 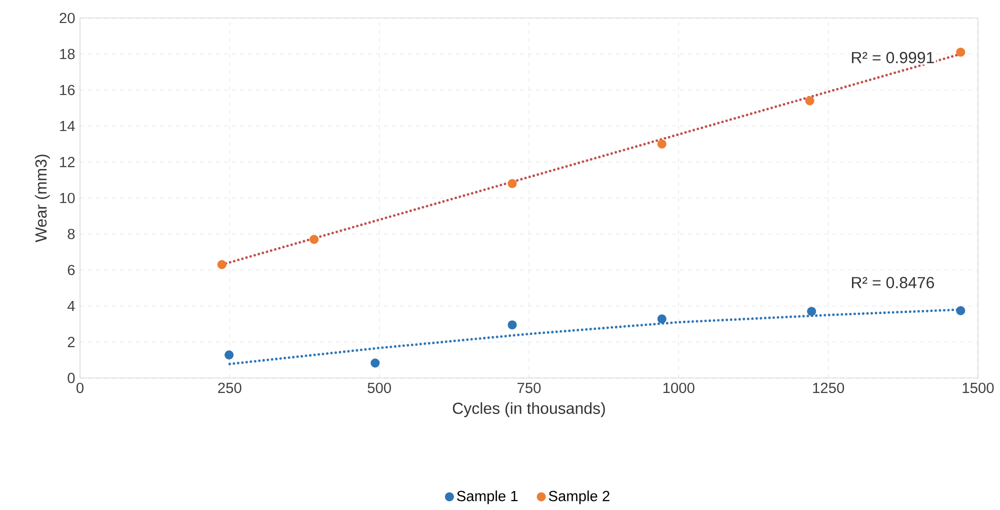 I want to click on y-tick-label: 20, so click(x=67, y=18).